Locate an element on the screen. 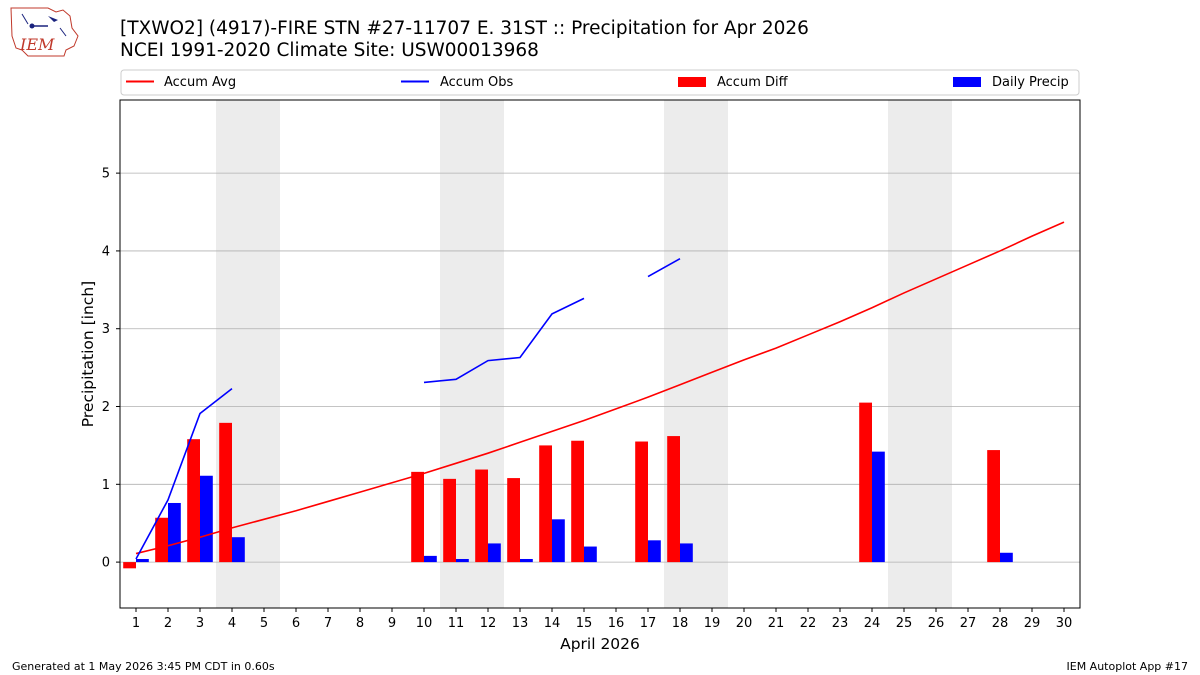  x-tick-label: 23 is located at coordinates (840, 623).